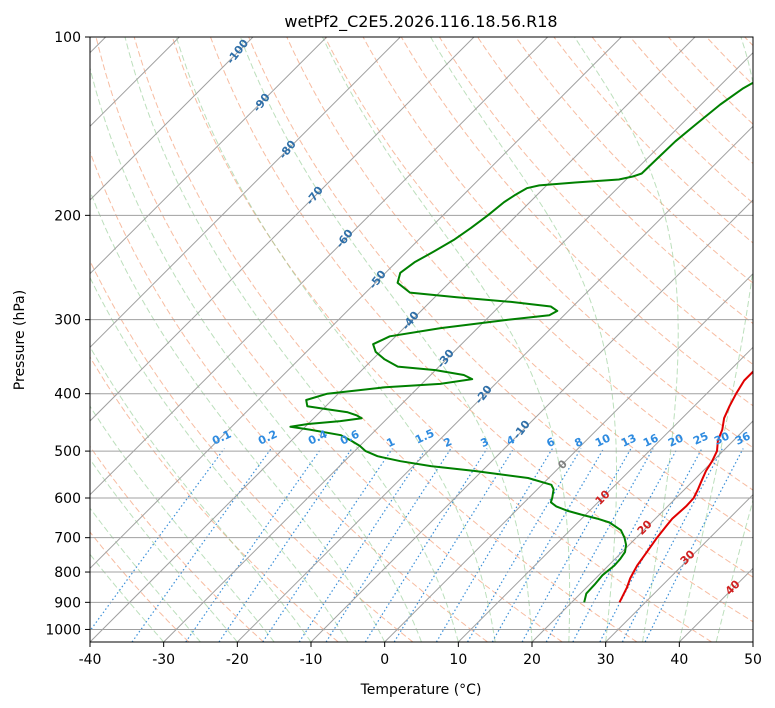  Describe the element at coordinates (67, 321) in the screenshot. I see `y-tick-label: 300` at that location.